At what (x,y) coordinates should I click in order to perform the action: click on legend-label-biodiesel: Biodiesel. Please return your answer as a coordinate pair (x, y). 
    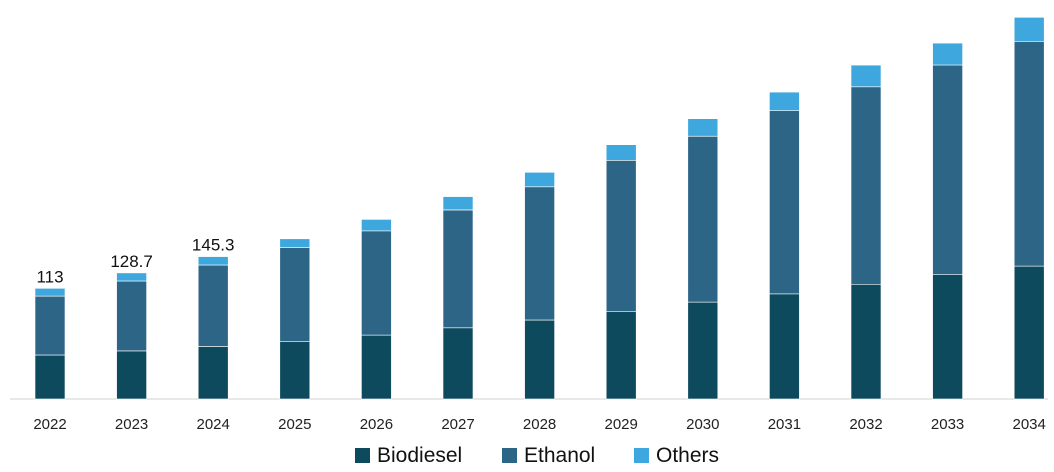
    Looking at the image, I should click on (419, 455).